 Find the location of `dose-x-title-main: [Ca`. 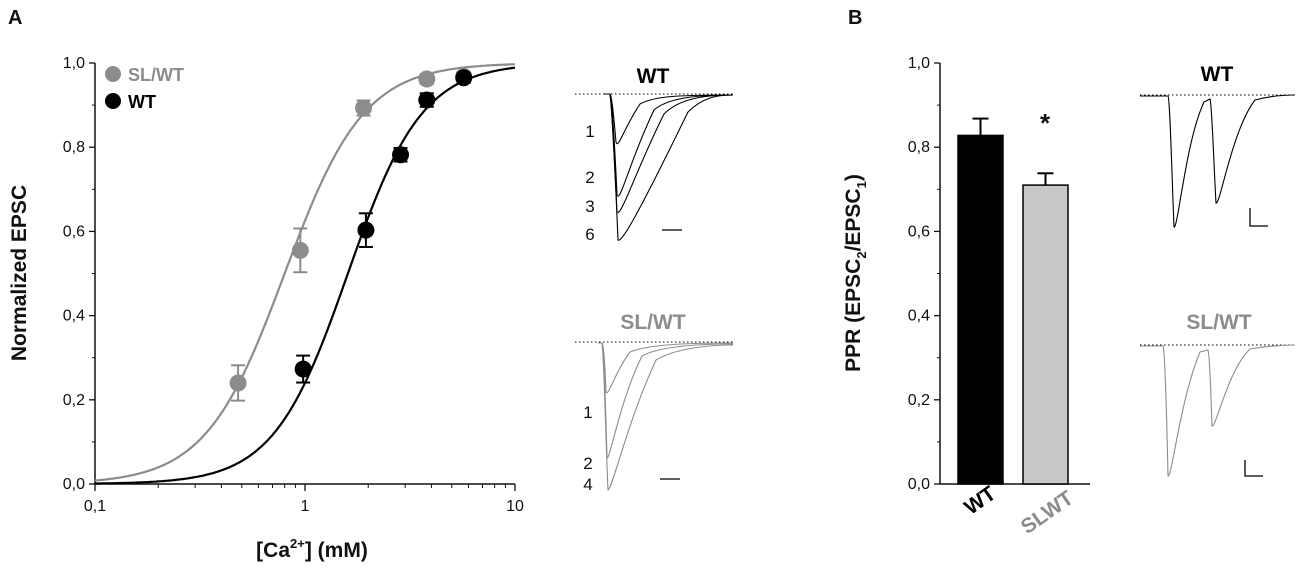

dose-x-title-main: [Ca is located at coordinates (273, 550).